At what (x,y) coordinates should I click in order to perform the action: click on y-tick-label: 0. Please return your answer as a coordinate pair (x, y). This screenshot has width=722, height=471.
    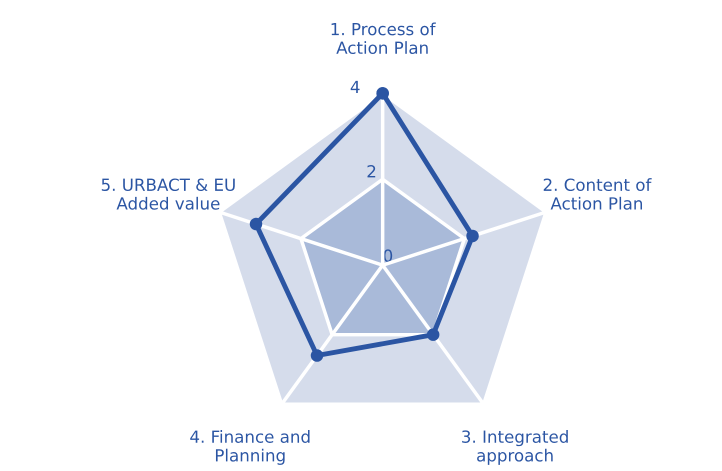
    Looking at the image, I should click on (388, 255).